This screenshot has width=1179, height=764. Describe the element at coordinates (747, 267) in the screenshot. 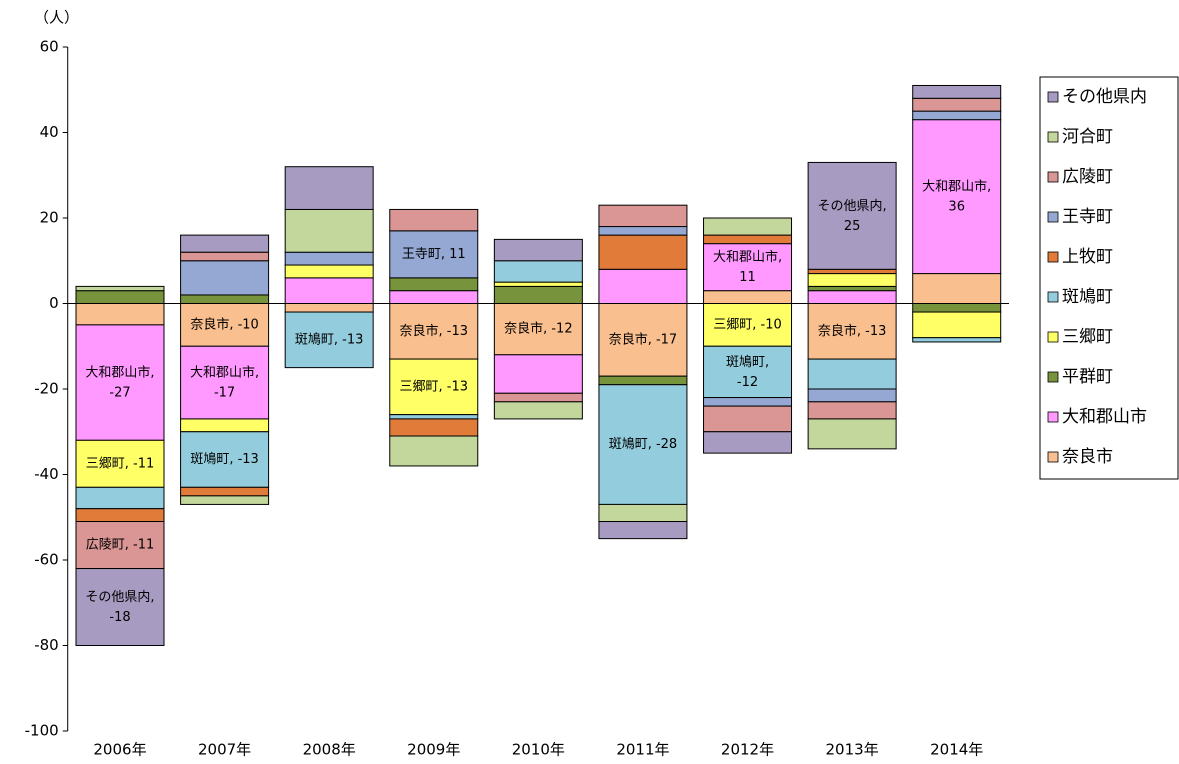

I see `data-label: 大和郡山市, 11` at that location.